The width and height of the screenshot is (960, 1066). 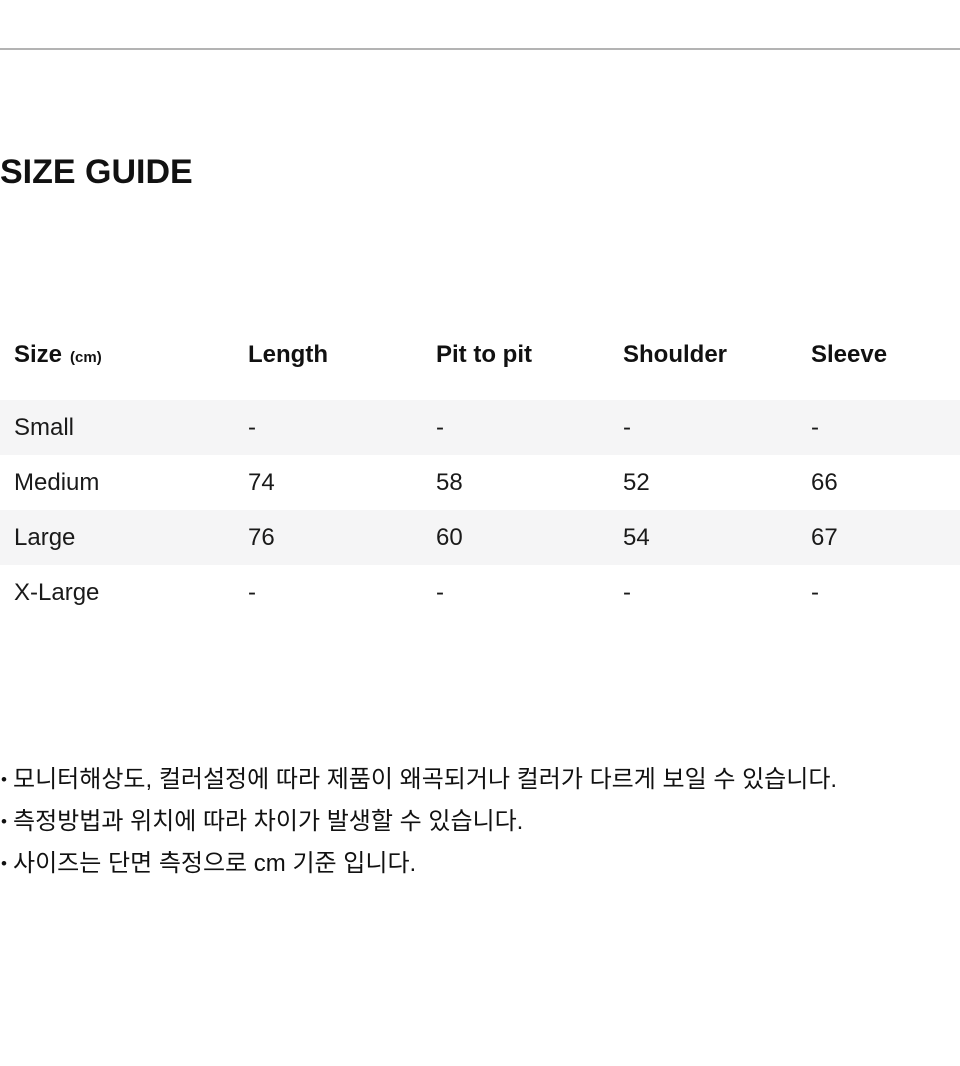 What do you see at coordinates (261, 482) in the screenshot?
I see `cell-length: 74` at bounding box center [261, 482].